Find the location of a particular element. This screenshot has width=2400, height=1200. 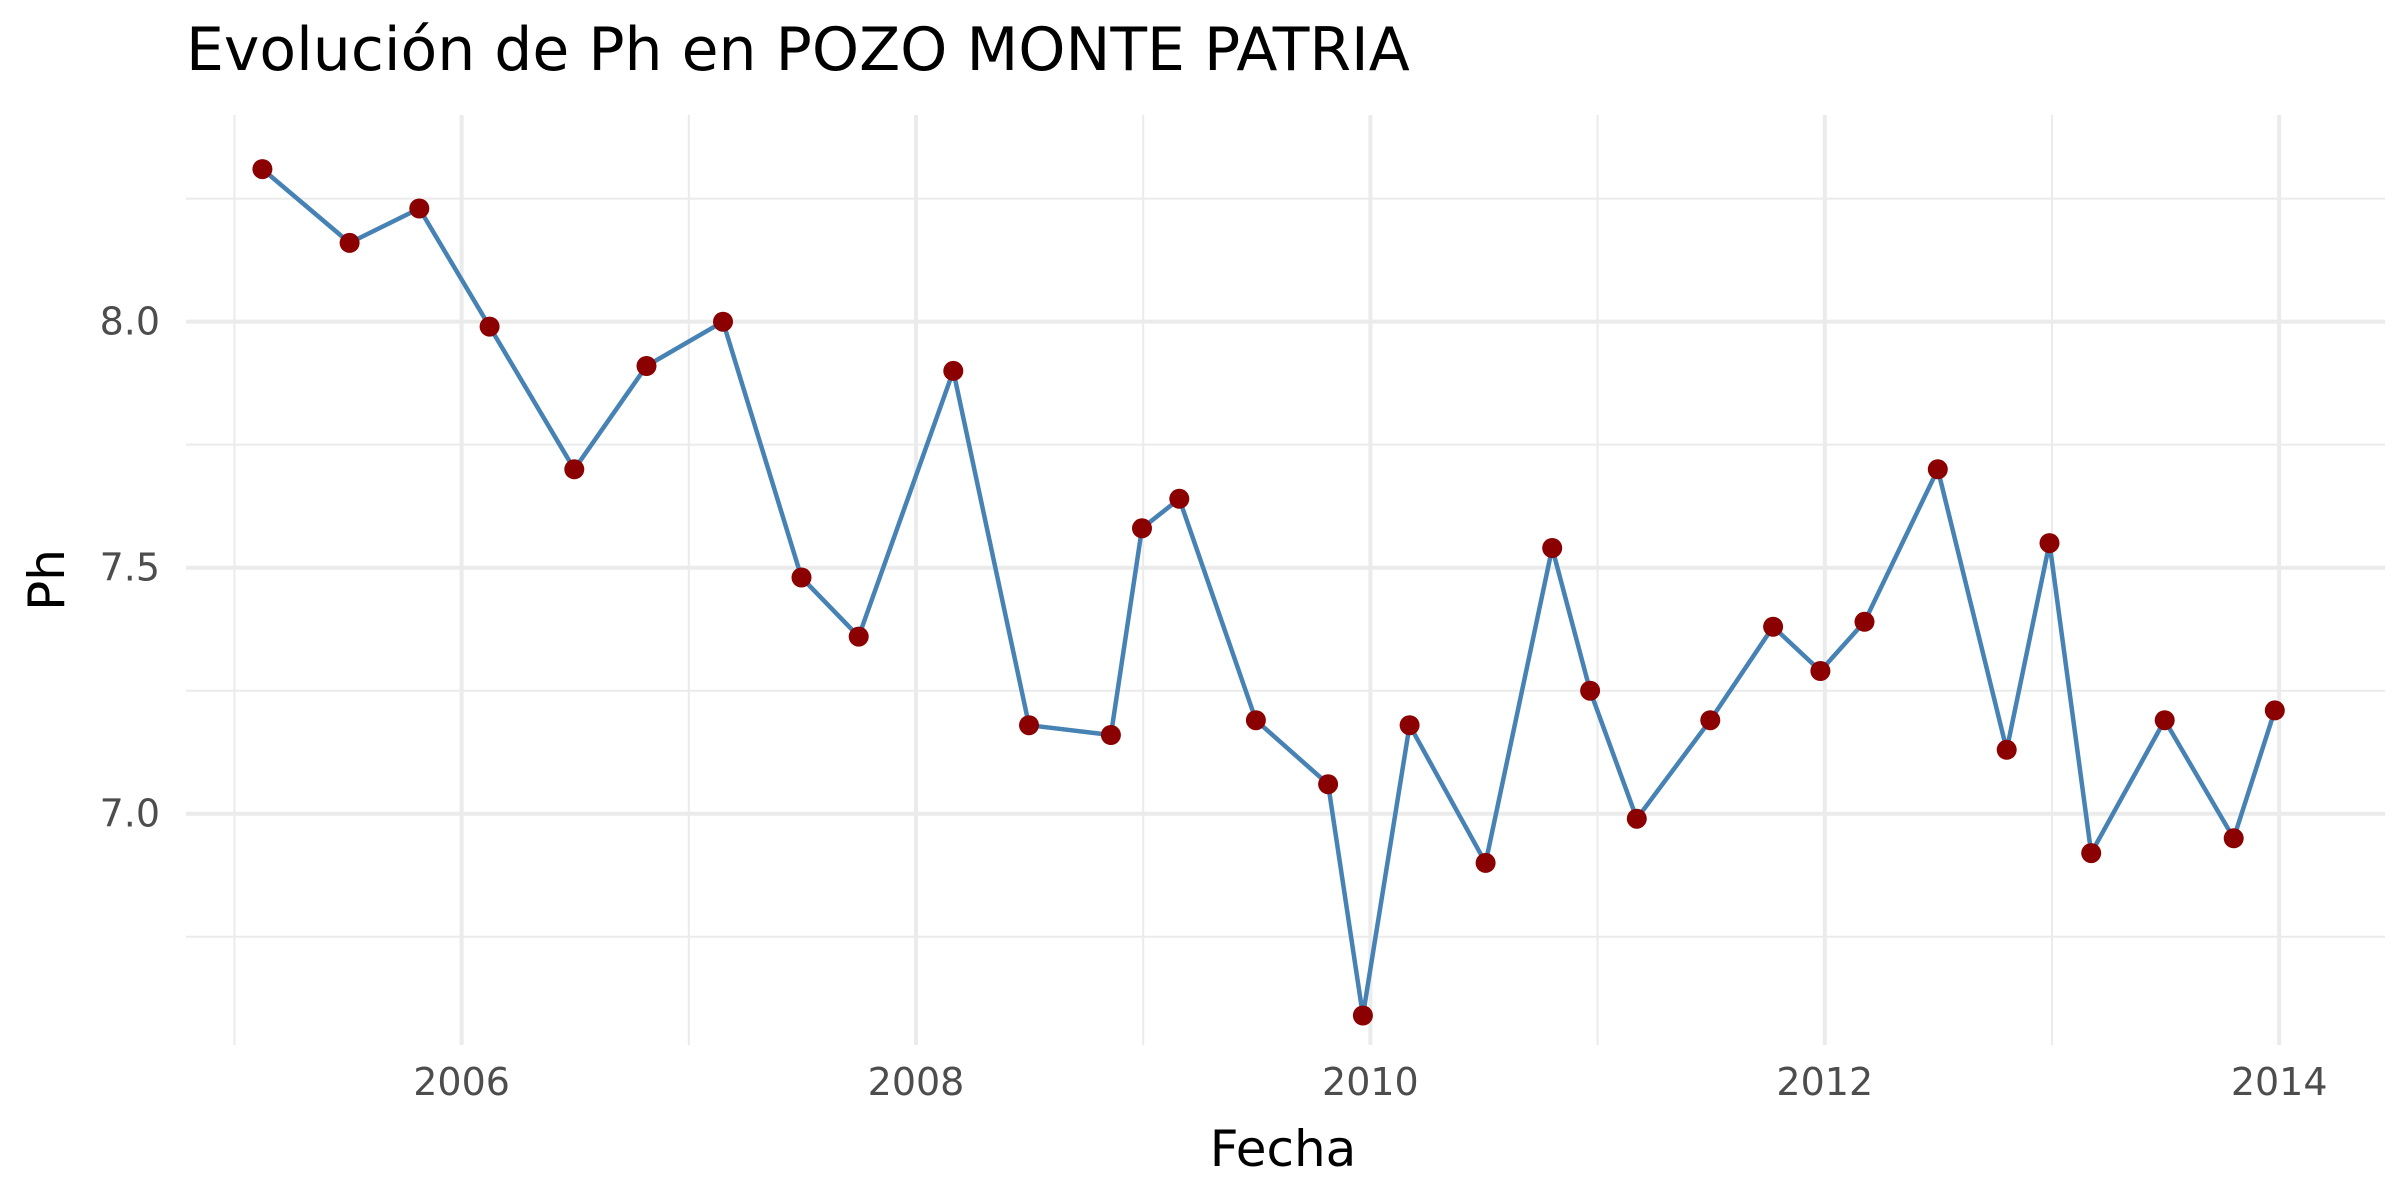

chart-title: Evolución de Ph en POZO MONTE PATRIA is located at coordinates (798, 50).